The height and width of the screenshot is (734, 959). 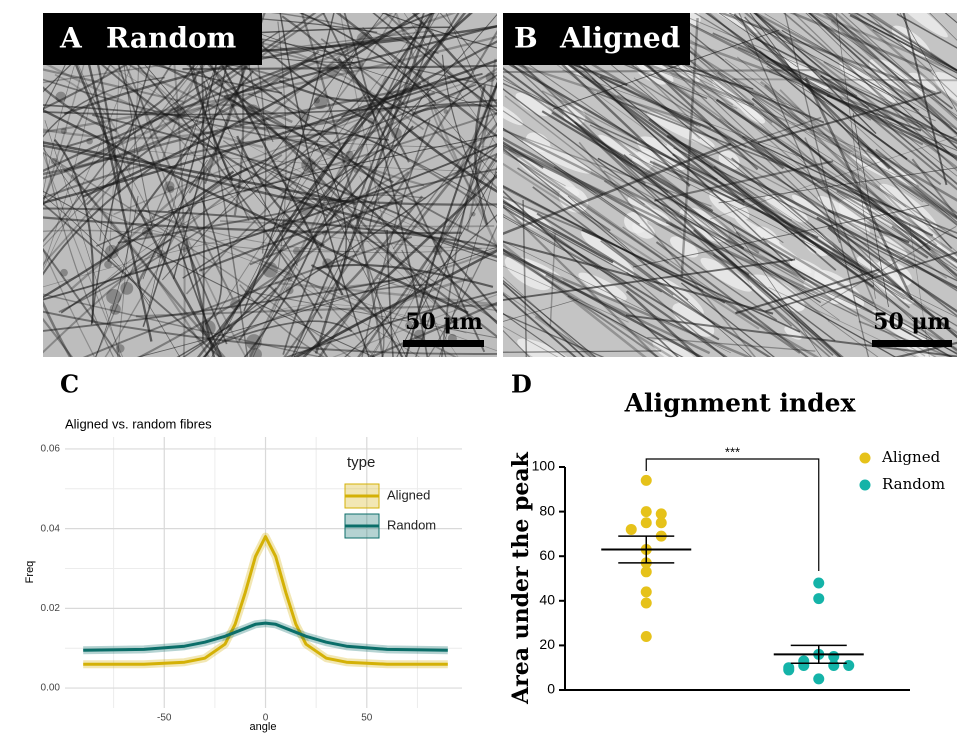 What do you see at coordinates (865, 458) in the screenshot?
I see `legend-marker` at bounding box center [865, 458].